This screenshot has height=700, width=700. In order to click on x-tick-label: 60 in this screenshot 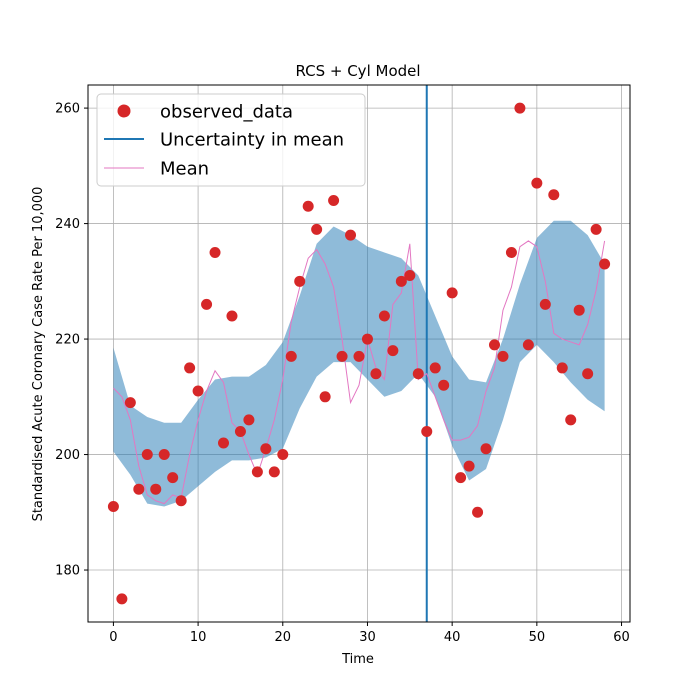, I will do `click(621, 637)`.